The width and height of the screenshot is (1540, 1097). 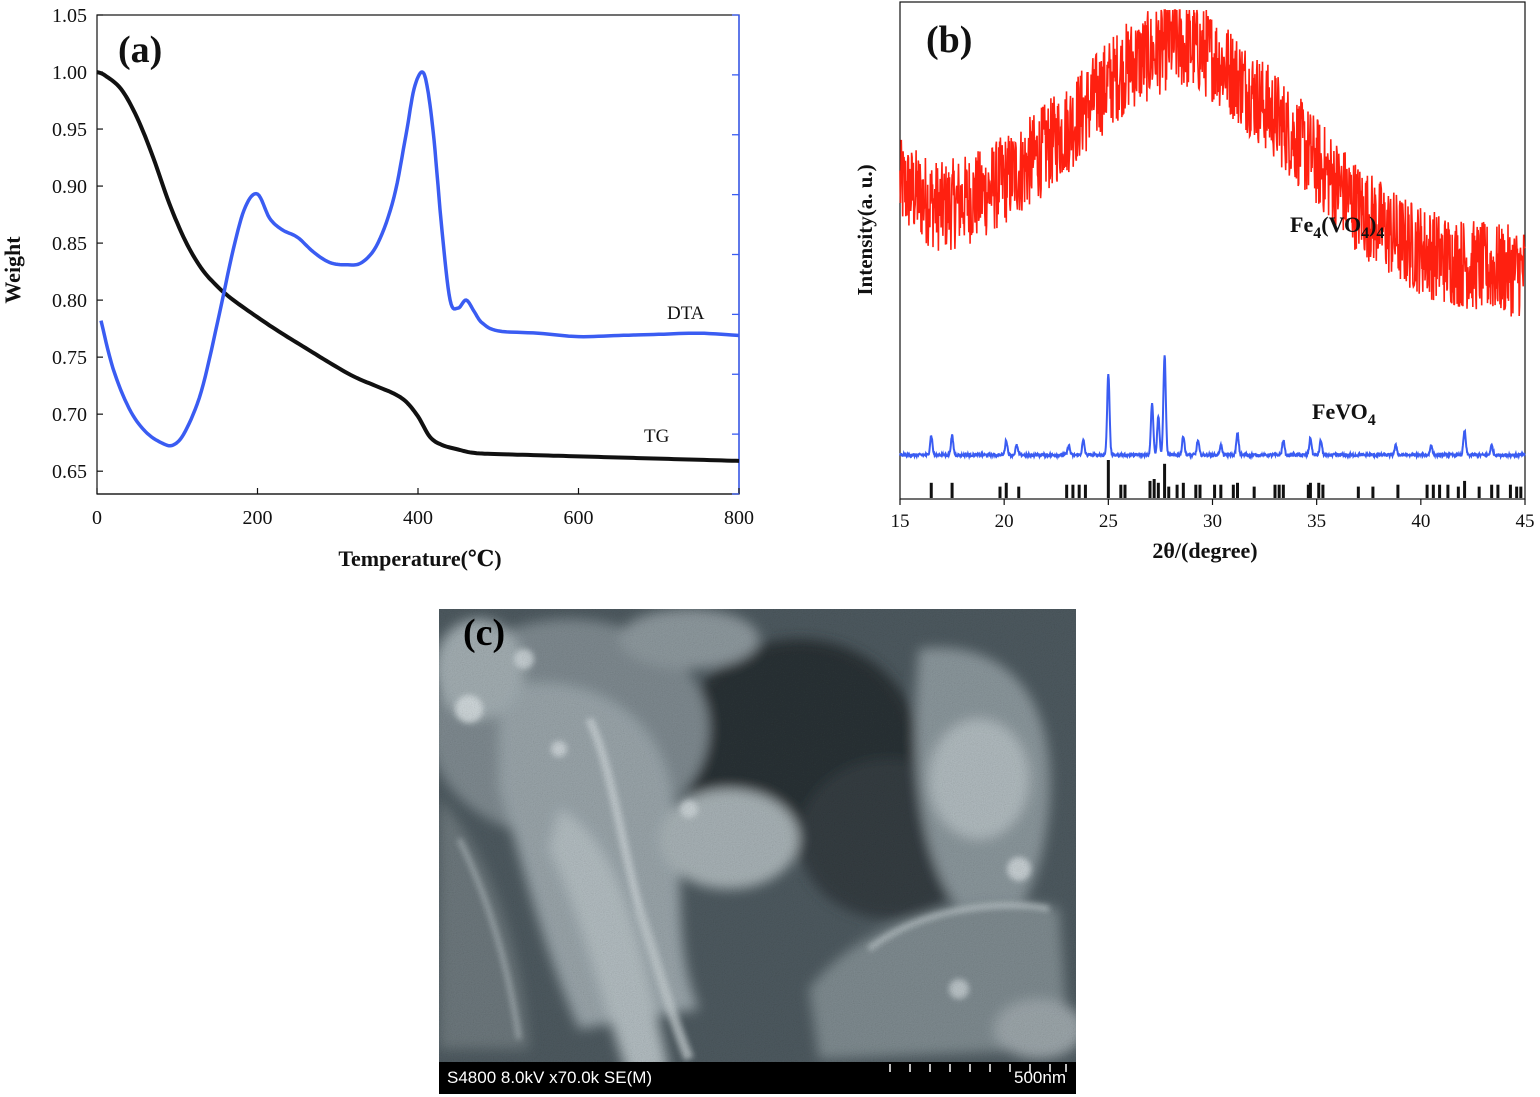 I want to click on annotation-fevo4: FeVO4, so click(x=1344, y=414).